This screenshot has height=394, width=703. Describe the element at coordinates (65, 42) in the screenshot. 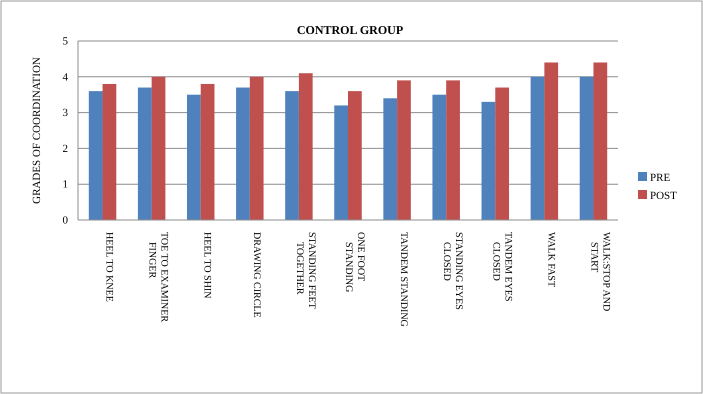

I see `y-tick-label: 5` at that location.